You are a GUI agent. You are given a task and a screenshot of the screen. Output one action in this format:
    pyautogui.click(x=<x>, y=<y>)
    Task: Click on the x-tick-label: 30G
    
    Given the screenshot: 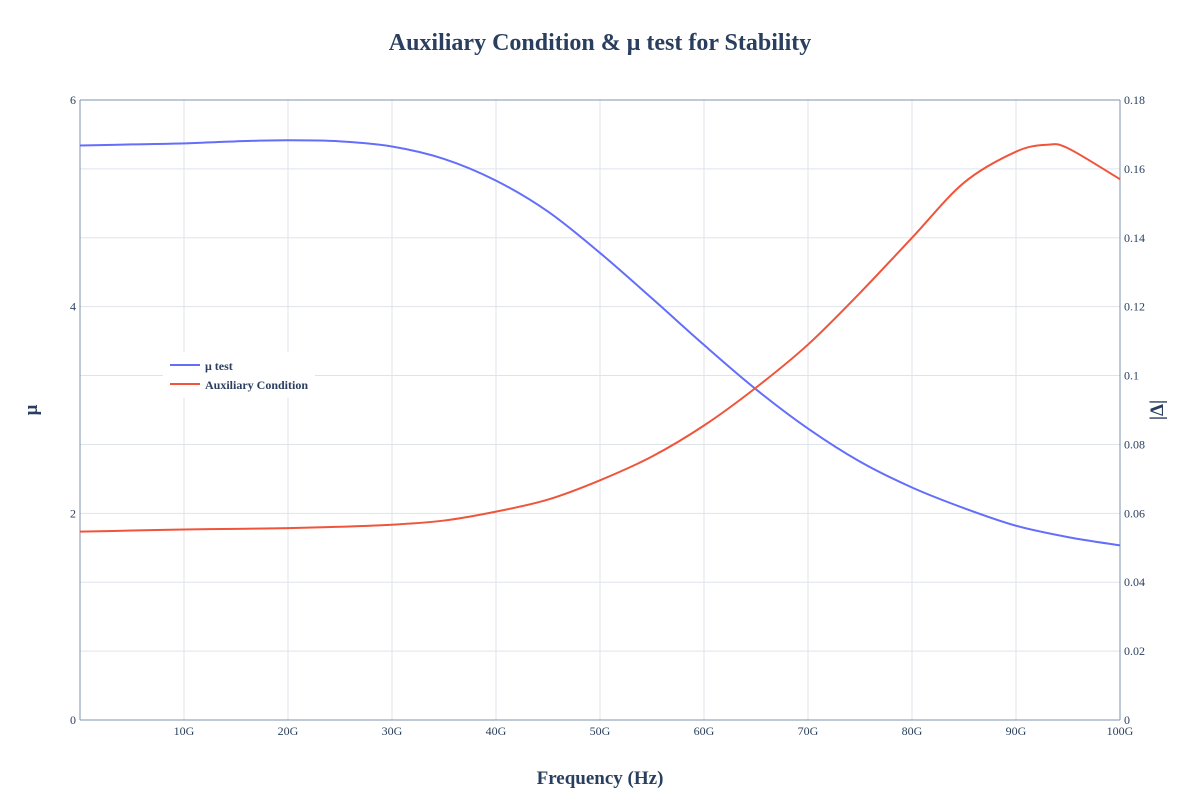 What is the action you would take?
    pyautogui.click(x=392, y=731)
    